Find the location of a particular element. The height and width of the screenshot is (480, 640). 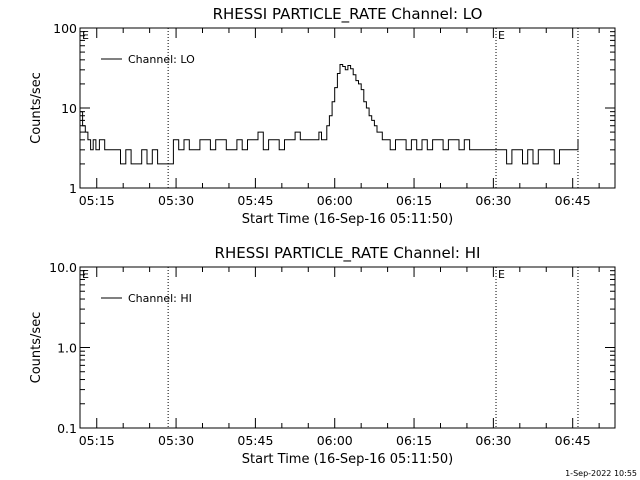

y-tick-label: 10 is located at coordinates (69, 108).